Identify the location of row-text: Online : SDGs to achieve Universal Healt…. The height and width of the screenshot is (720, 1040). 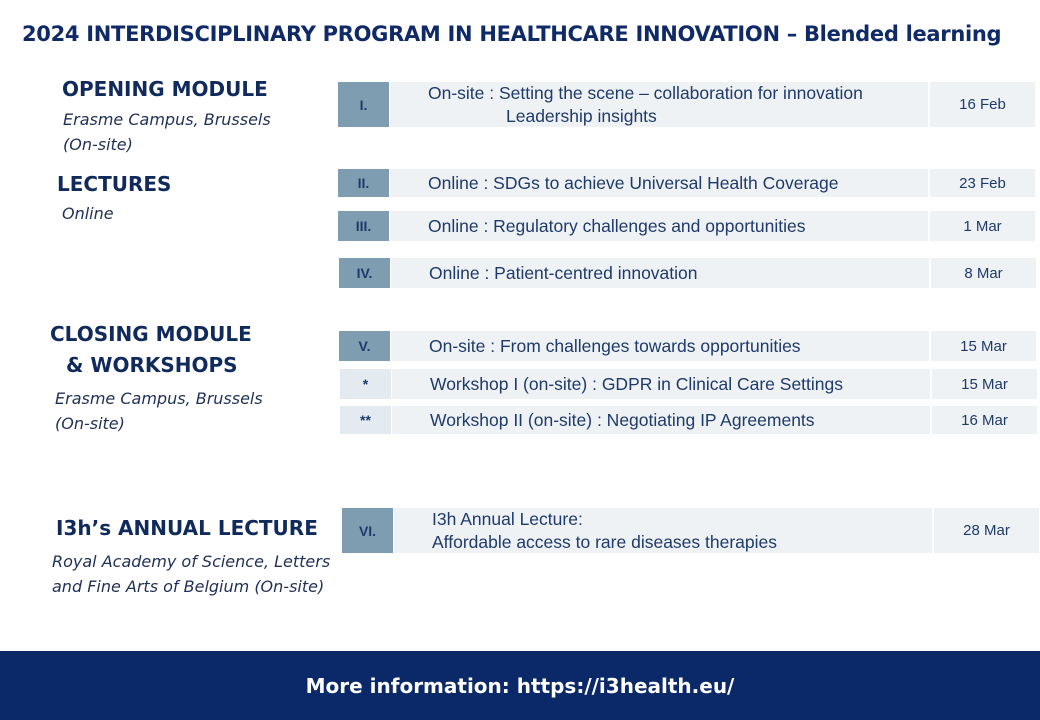
(659, 183).